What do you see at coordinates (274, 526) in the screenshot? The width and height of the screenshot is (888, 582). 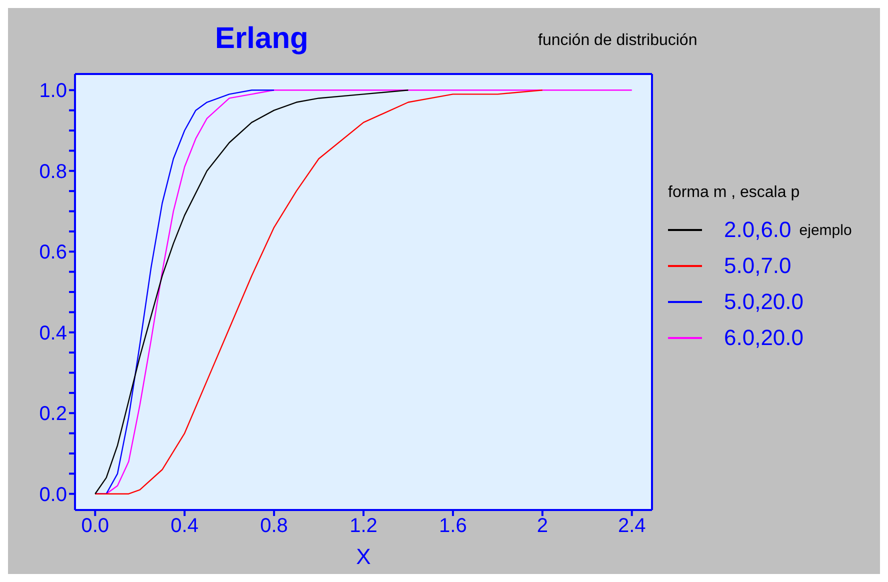 I see `x-tick-label: 0.8` at bounding box center [274, 526].